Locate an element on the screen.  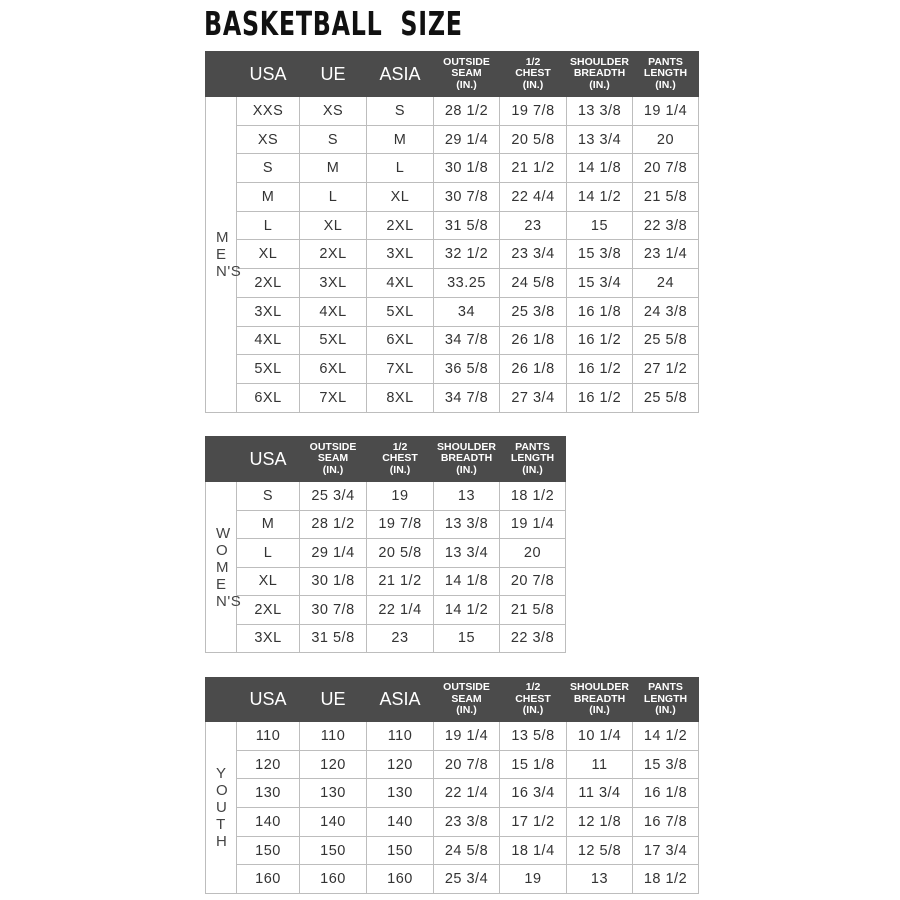
table-cell: 25 3/8 is located at coordinates (533, 311).